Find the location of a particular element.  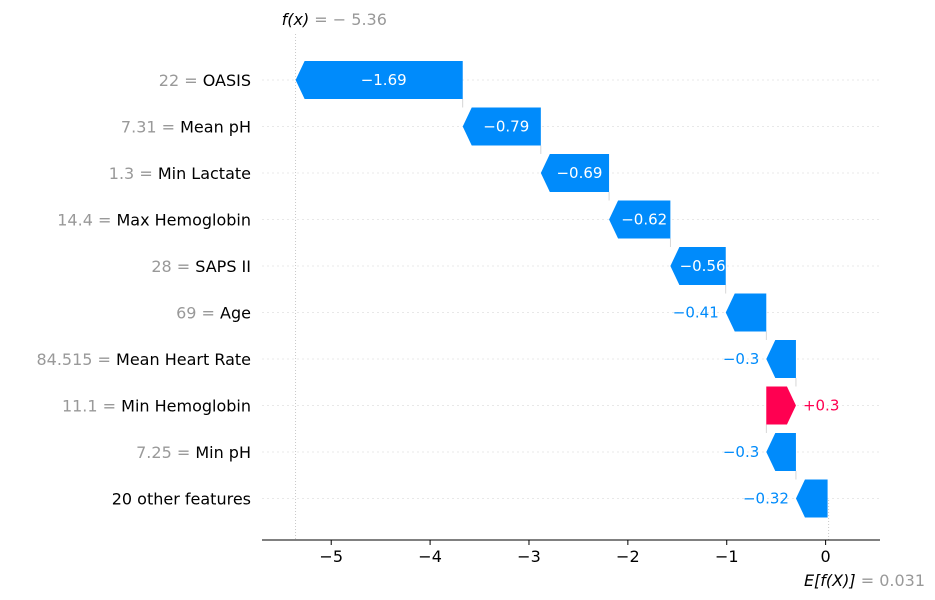

feature-value: 14.4 = is located at coordinates (86, 219).